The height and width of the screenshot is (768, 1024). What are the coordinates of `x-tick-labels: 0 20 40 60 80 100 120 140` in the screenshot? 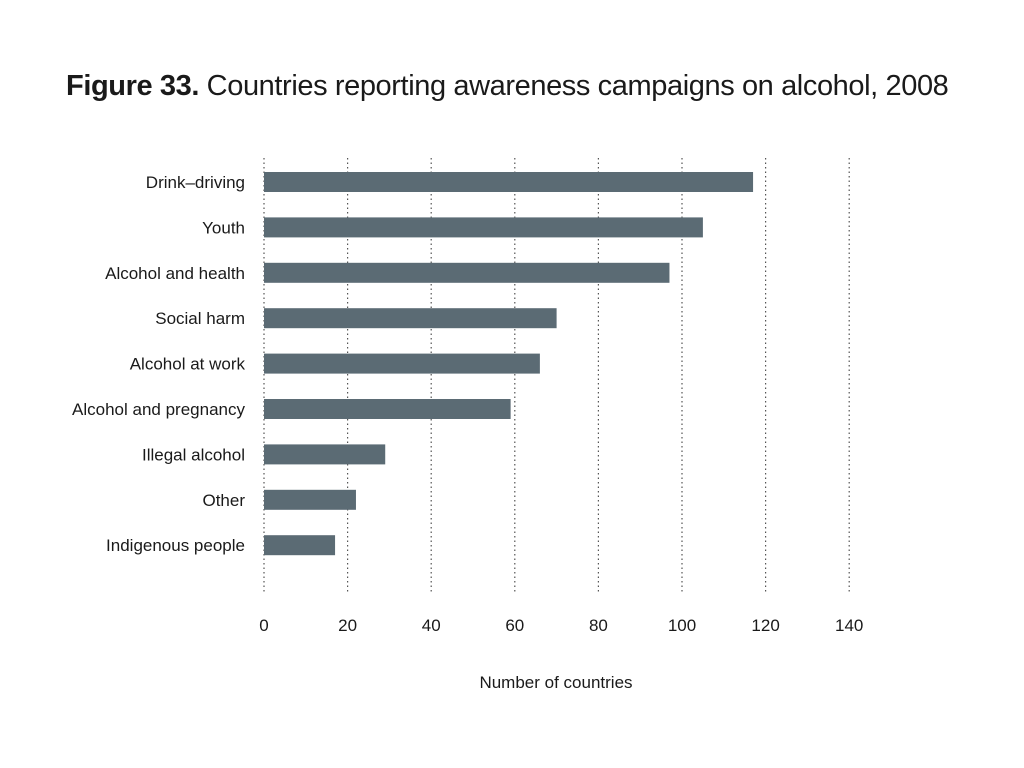 It's located at (561, 625).